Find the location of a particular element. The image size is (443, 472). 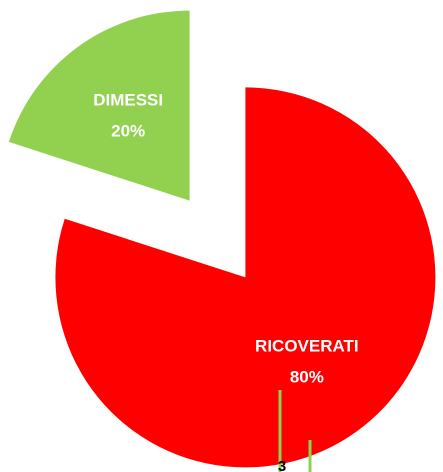

slice-label: RICOVERATI is located at coordinates (307, 345).